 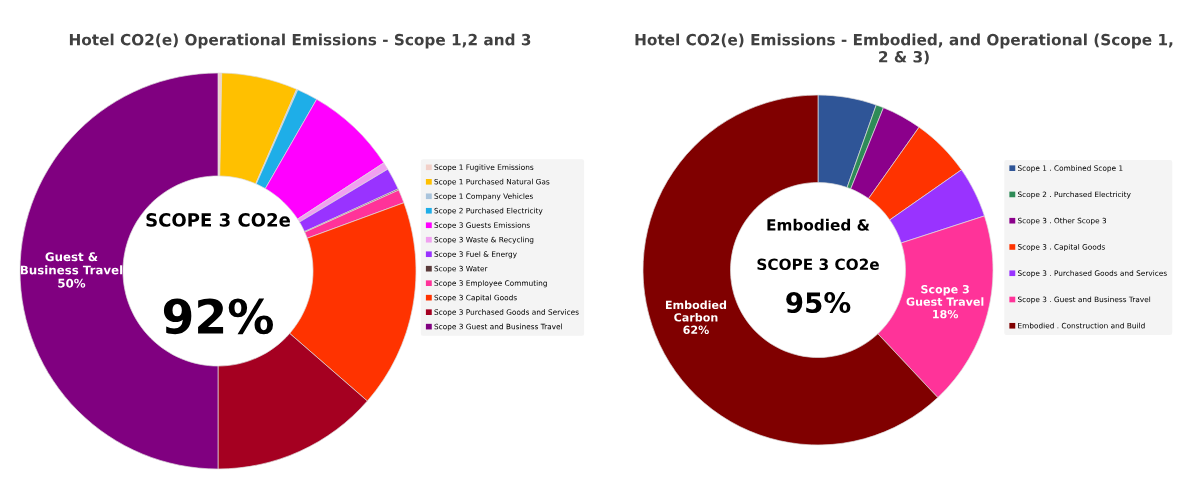 What do you see at coordinates (818, 224) in the screenshot?
I see `text: Embodied &` at bounding box center [818, 224].